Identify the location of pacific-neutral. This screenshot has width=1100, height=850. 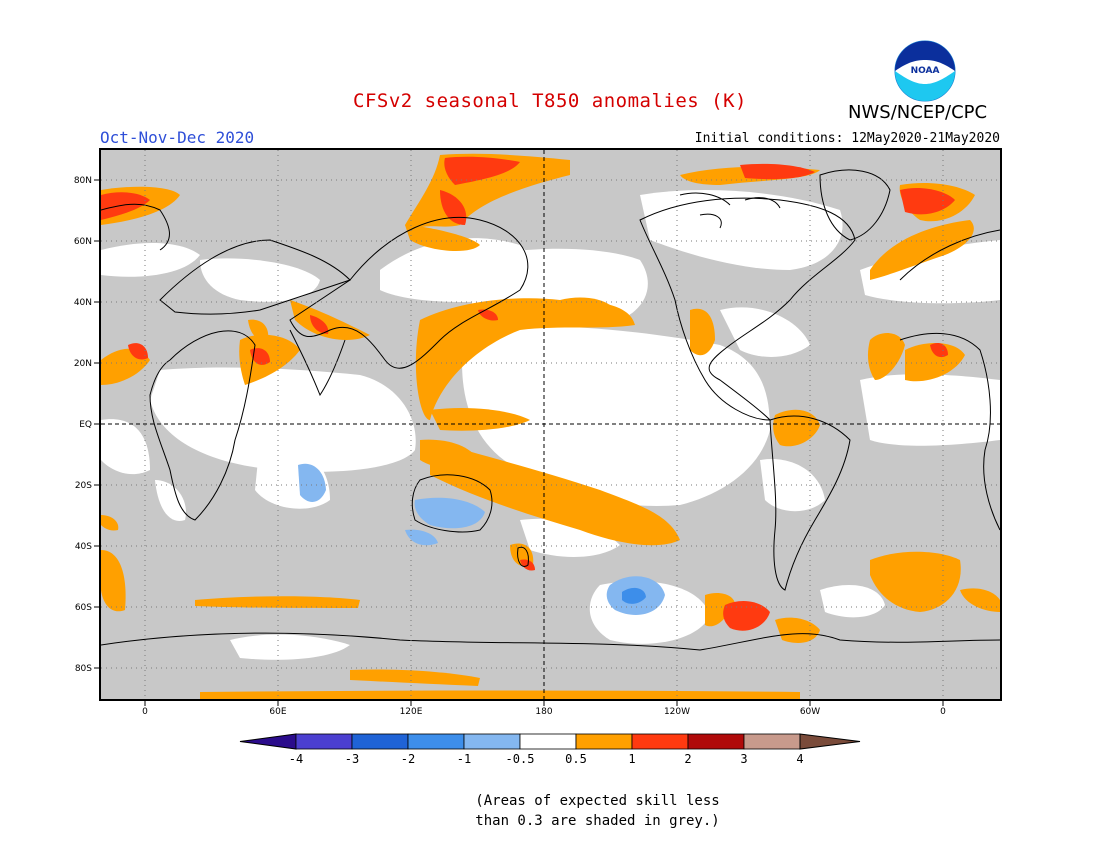
(616, 415).